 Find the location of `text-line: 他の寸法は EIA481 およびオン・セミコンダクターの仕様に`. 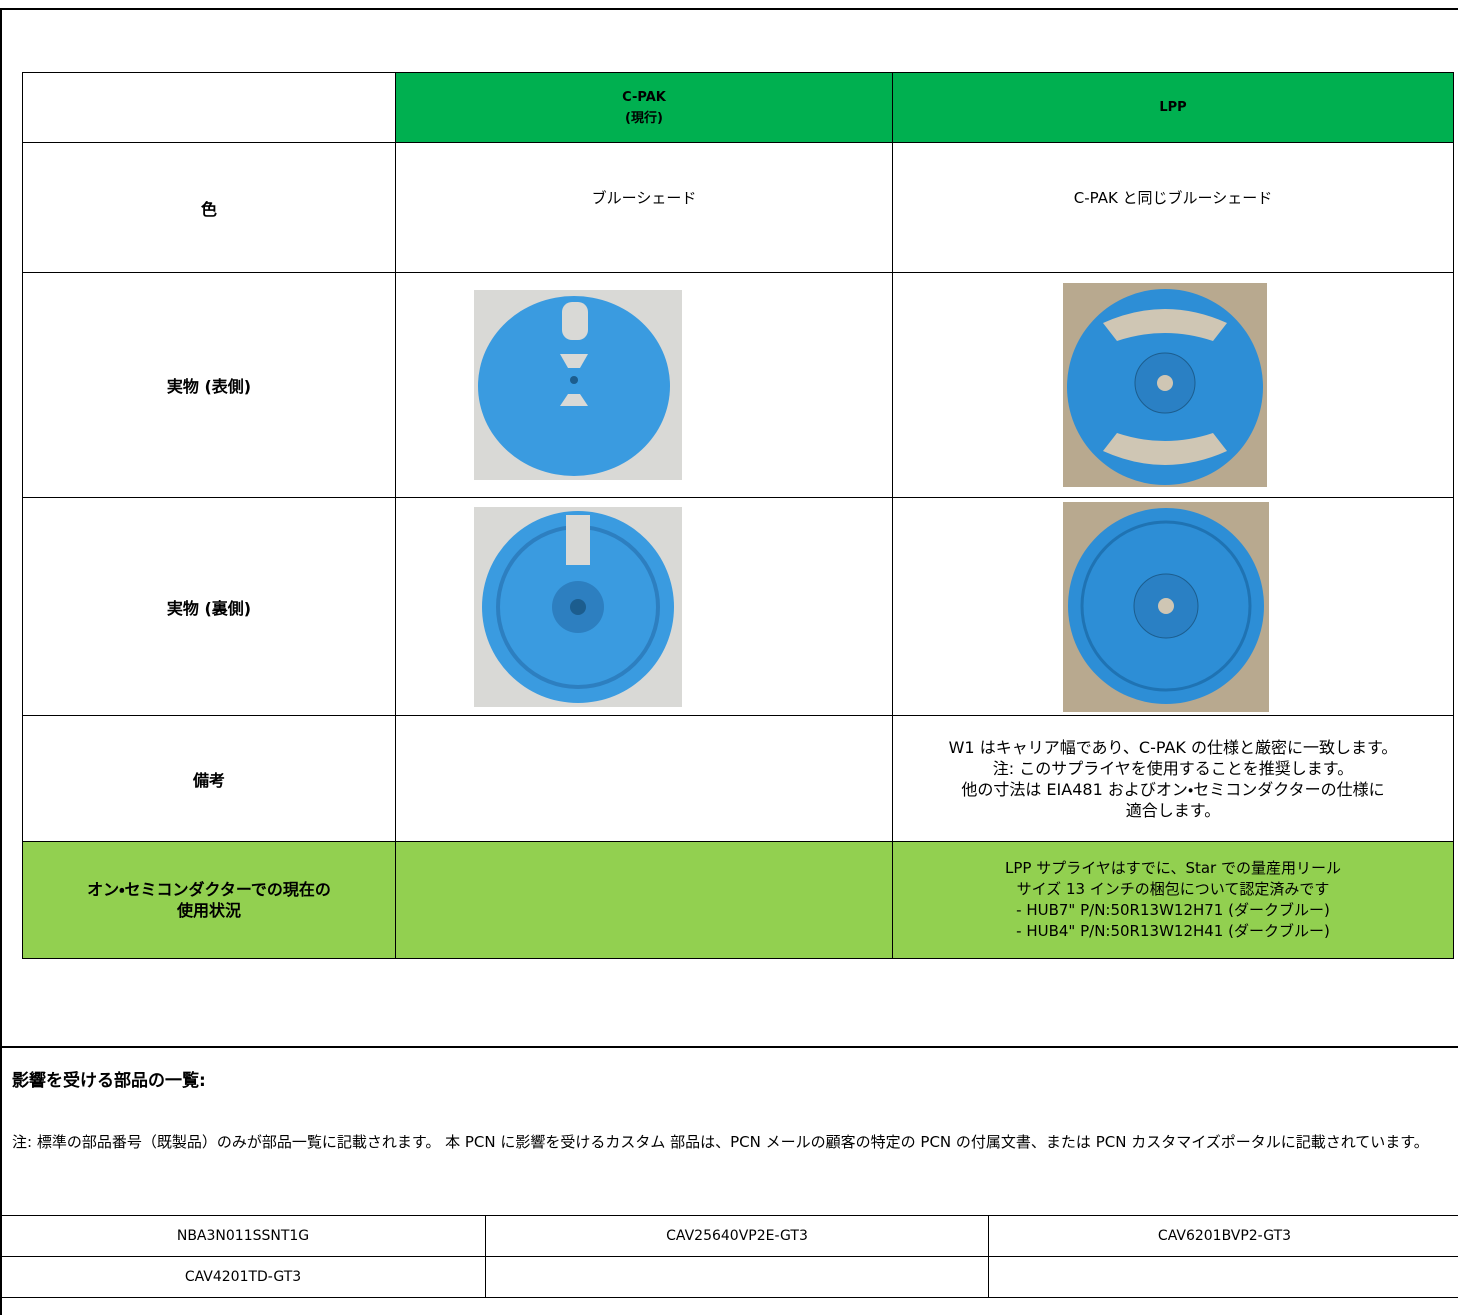

text-line: 他の寸法は EIA481 およびオン・セミコンダクターの仕様に is located at coordinates (1173, 789).